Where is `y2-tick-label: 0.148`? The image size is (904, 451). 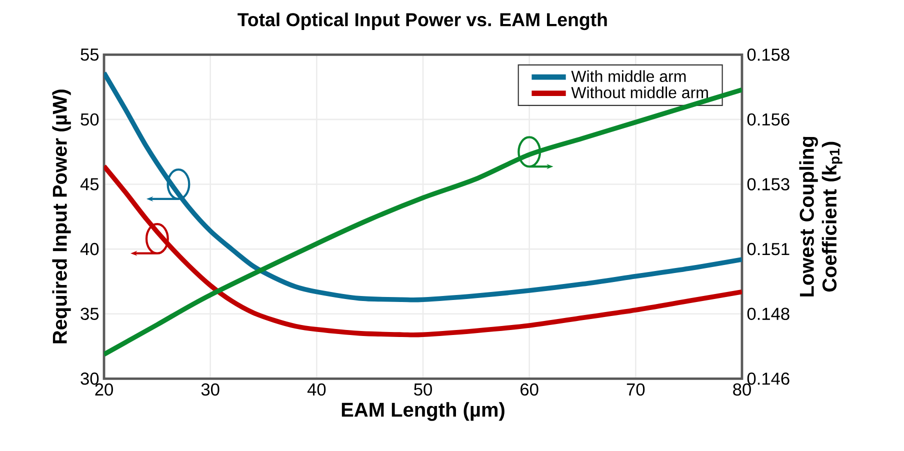 y2-tick-label: 0.148 is located at coordinates (768, 314).